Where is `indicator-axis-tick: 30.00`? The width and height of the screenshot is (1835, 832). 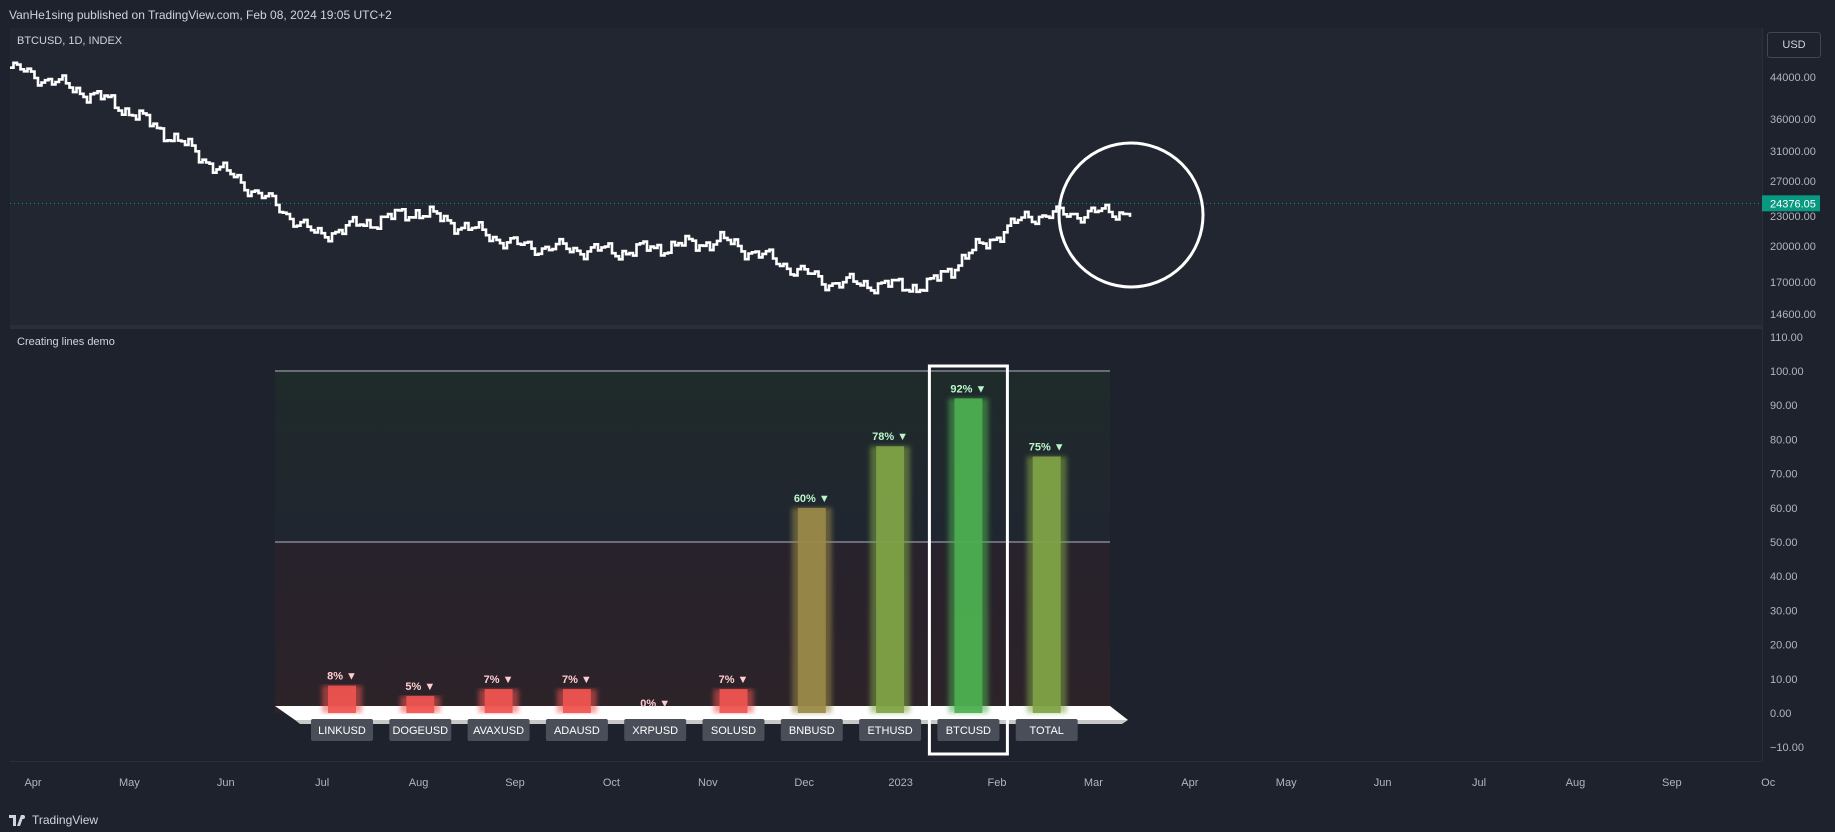 indicator-axis-tick: 30.00 is located at coordinates (1784, 611).